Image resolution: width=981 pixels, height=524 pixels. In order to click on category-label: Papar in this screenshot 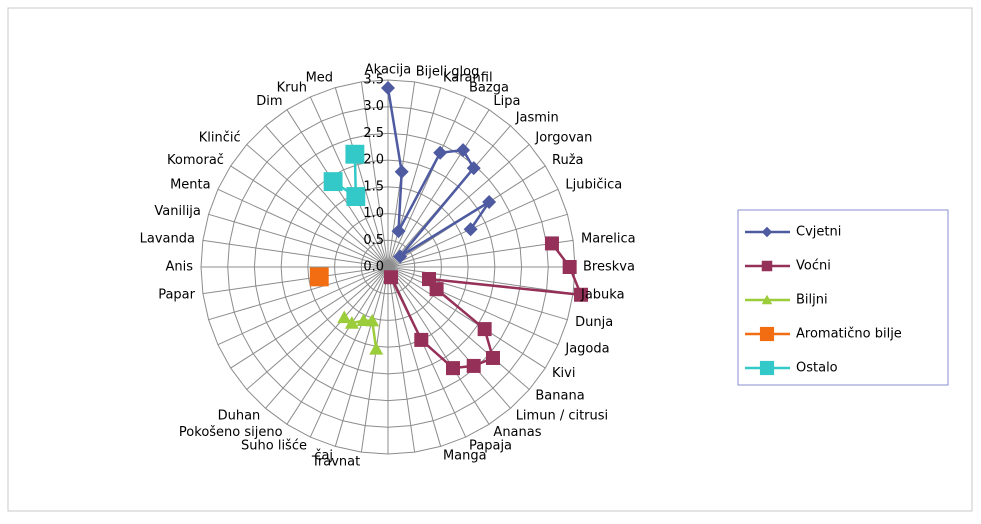, I will do `click(176, 295)`.